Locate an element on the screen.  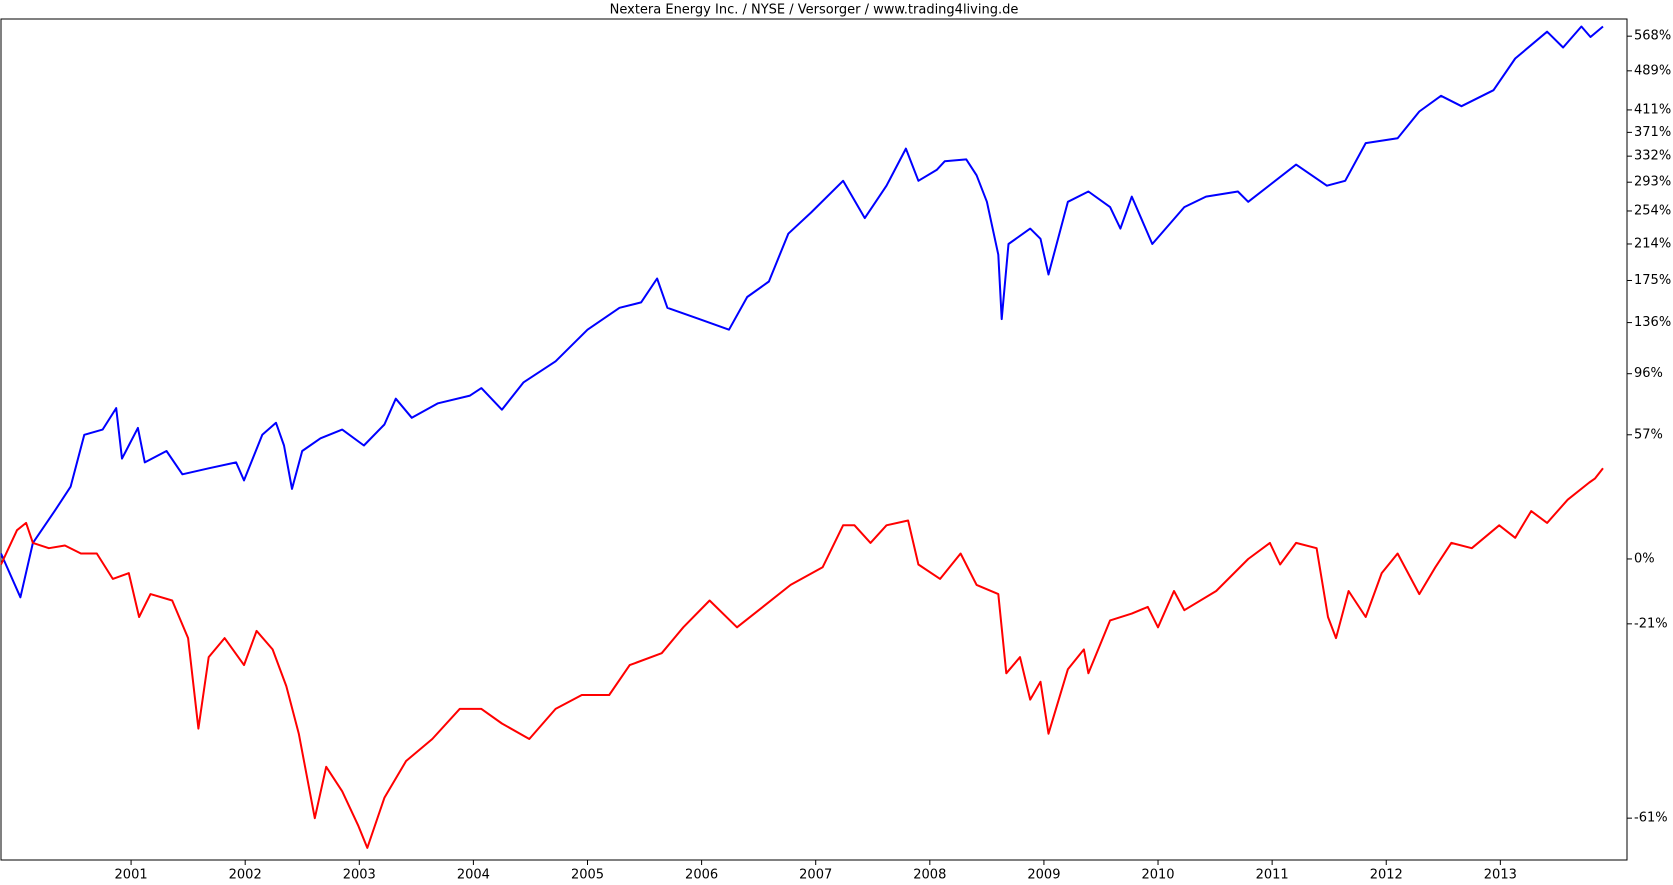
x-tick-label: 2011 is located at coordinates (1272, 875).